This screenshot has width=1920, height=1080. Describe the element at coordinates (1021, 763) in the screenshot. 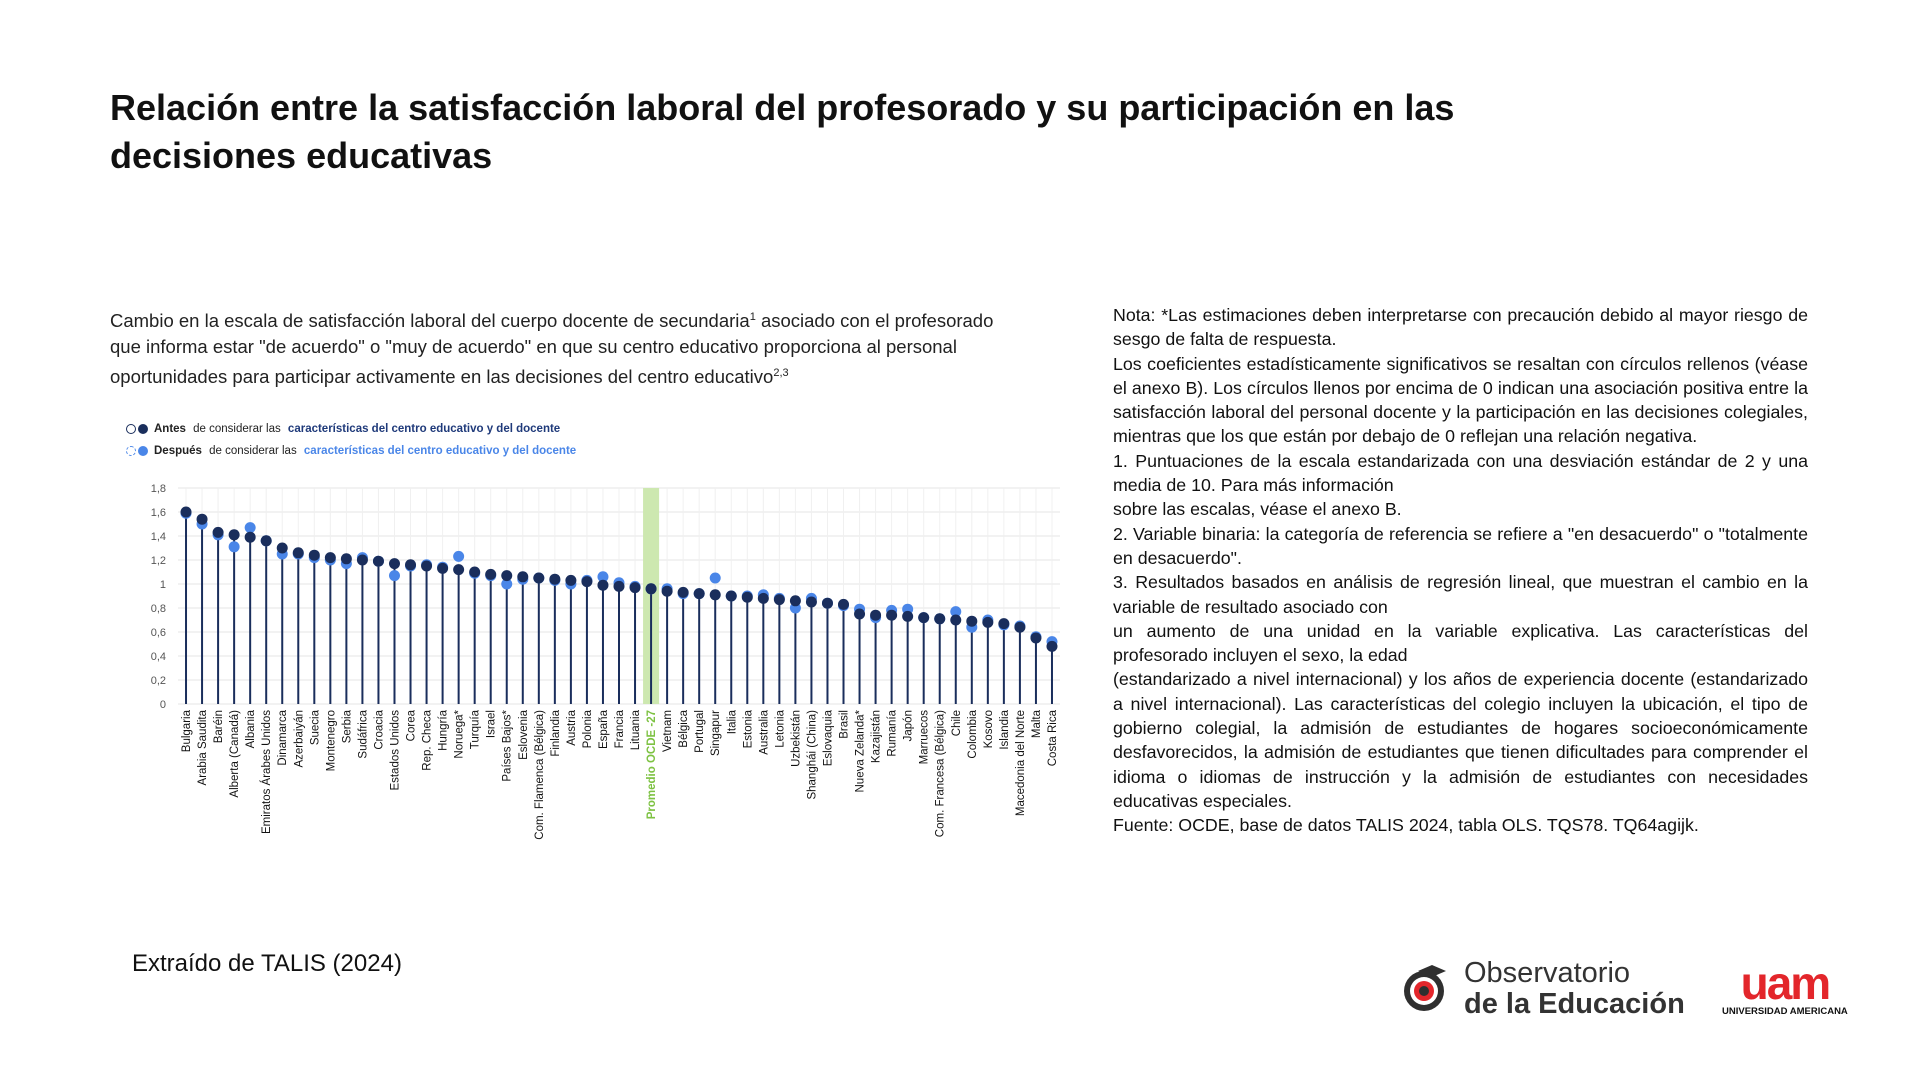

I see `x-tick-label: Macedonia del Norte` at that location.